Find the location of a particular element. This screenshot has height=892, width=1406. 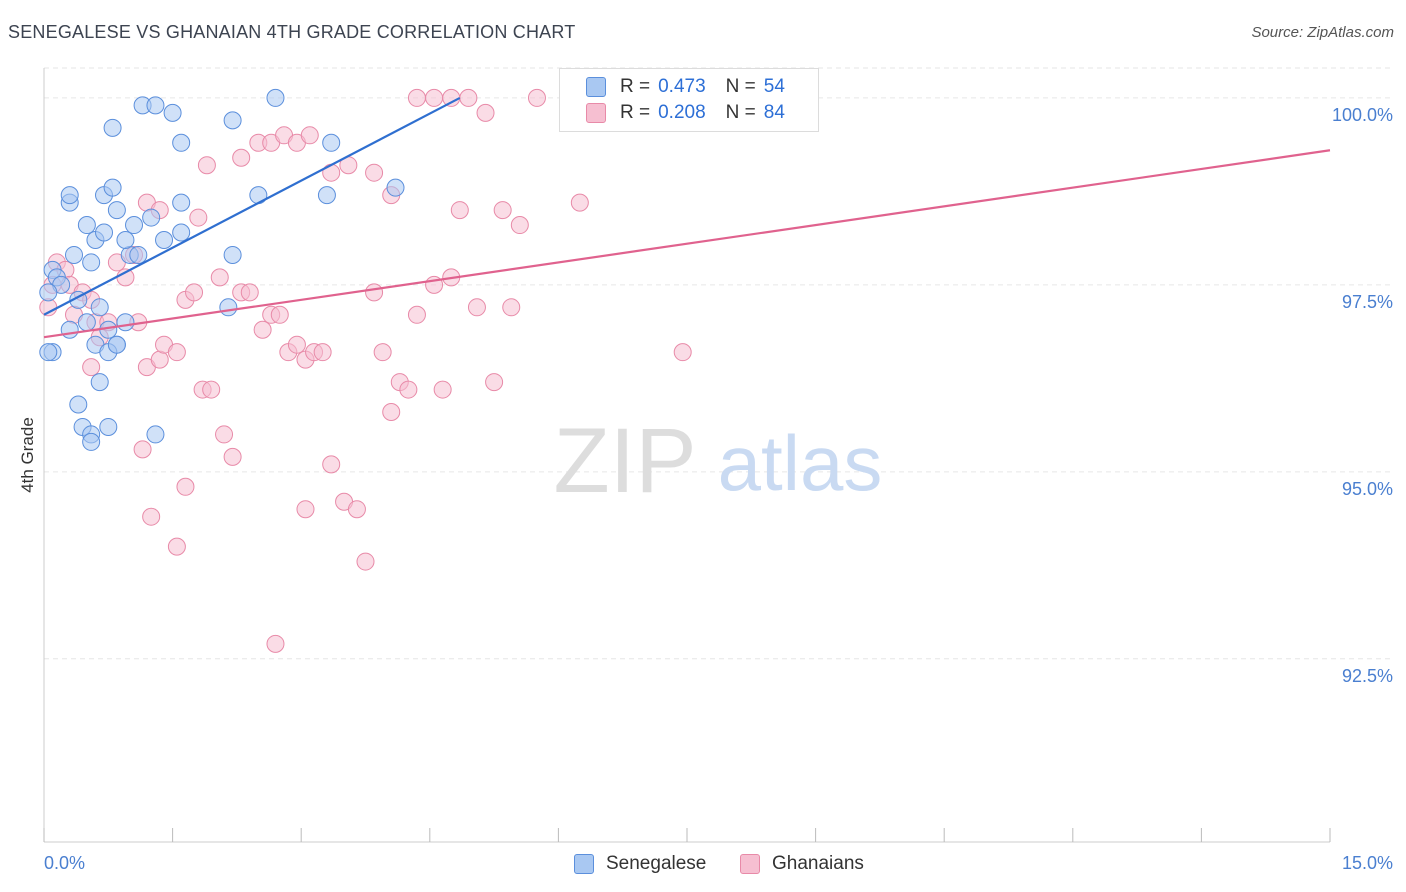

bottom-legend-ghanaians: Ghanaians is located at coordinates (802, 864).